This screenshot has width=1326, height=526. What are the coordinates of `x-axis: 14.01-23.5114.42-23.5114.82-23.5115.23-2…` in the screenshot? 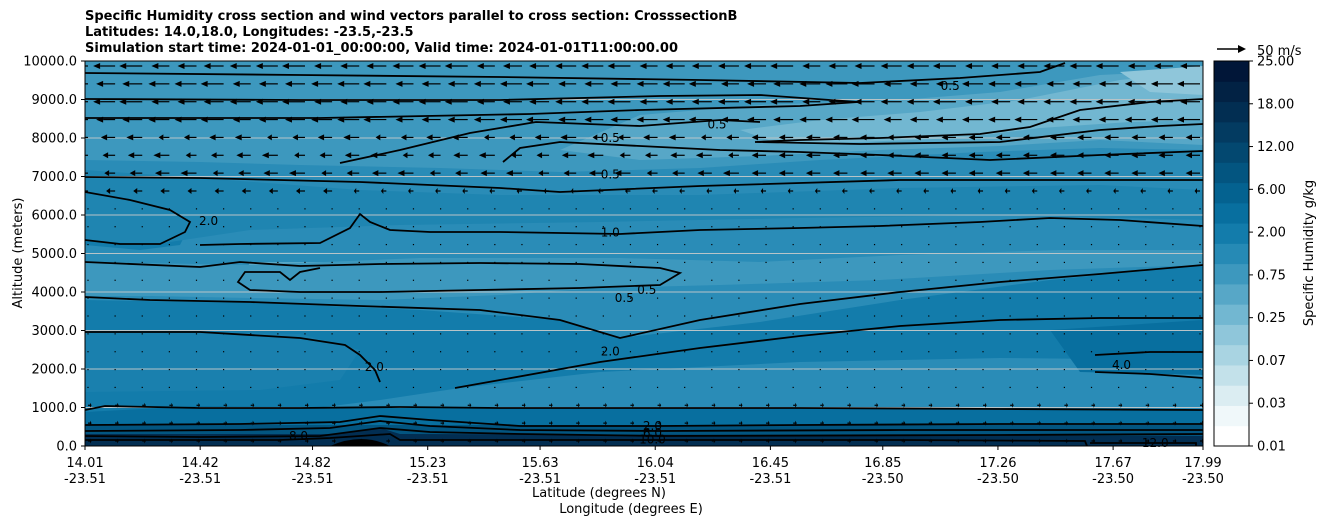 It's located at (644, 466).